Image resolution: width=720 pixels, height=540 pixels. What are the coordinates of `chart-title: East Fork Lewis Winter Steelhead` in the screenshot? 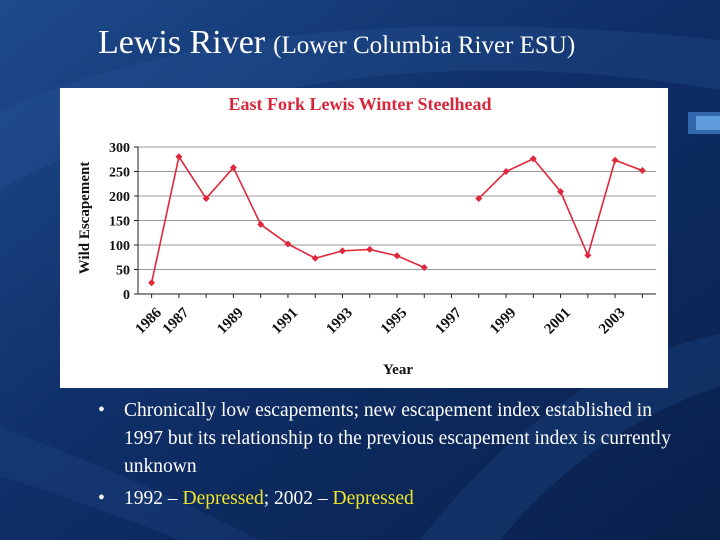 It's located at (359, 104).